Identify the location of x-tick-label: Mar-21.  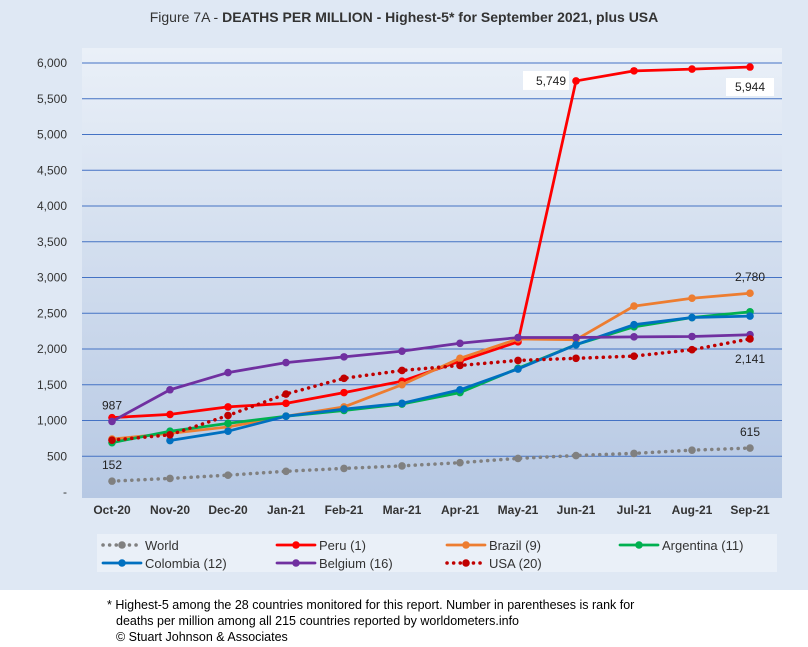
(402, 510).